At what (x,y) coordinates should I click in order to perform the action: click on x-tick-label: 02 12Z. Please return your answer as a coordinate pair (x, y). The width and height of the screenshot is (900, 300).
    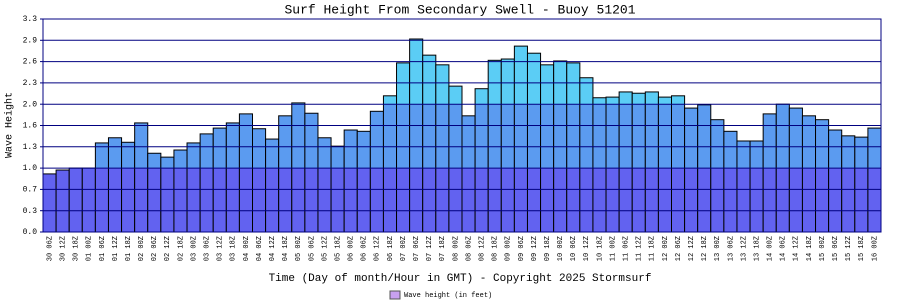
    Looking at the image, I should click on (168, 248).